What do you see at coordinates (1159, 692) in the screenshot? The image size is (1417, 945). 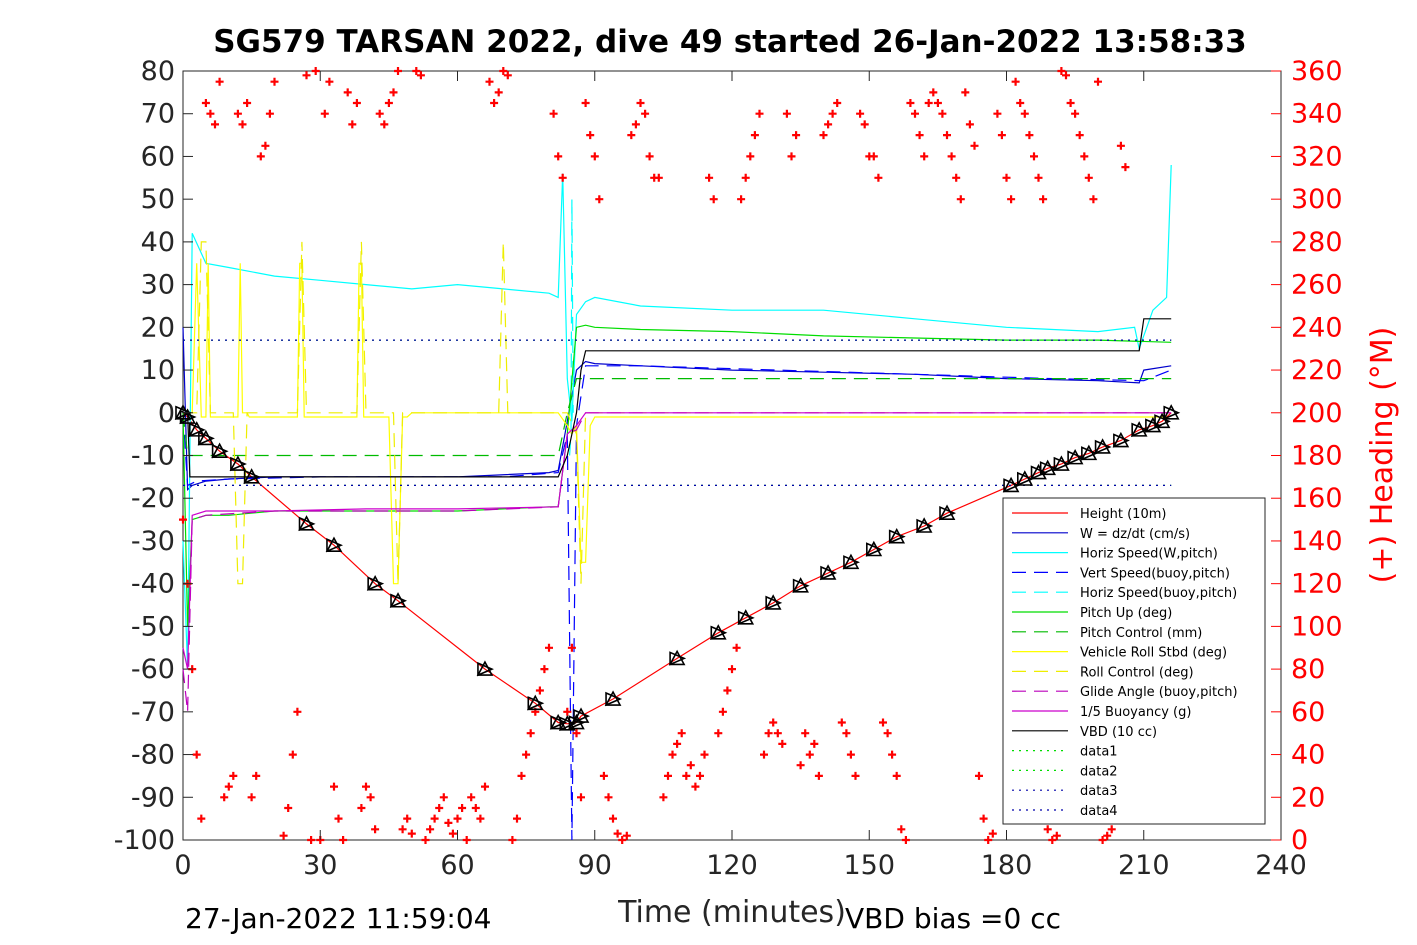 I see `legend-label-glide-angle-buoy-pitch: Glide Angle (buoy,pitch)` at bounding box center [1159, 692].